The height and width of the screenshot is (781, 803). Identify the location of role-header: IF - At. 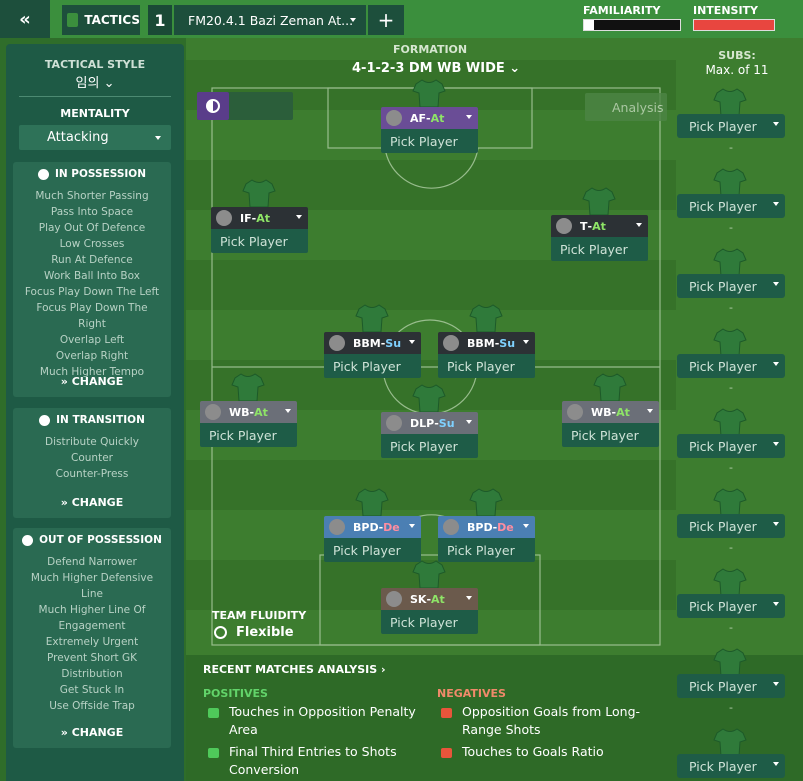
(259, 218).